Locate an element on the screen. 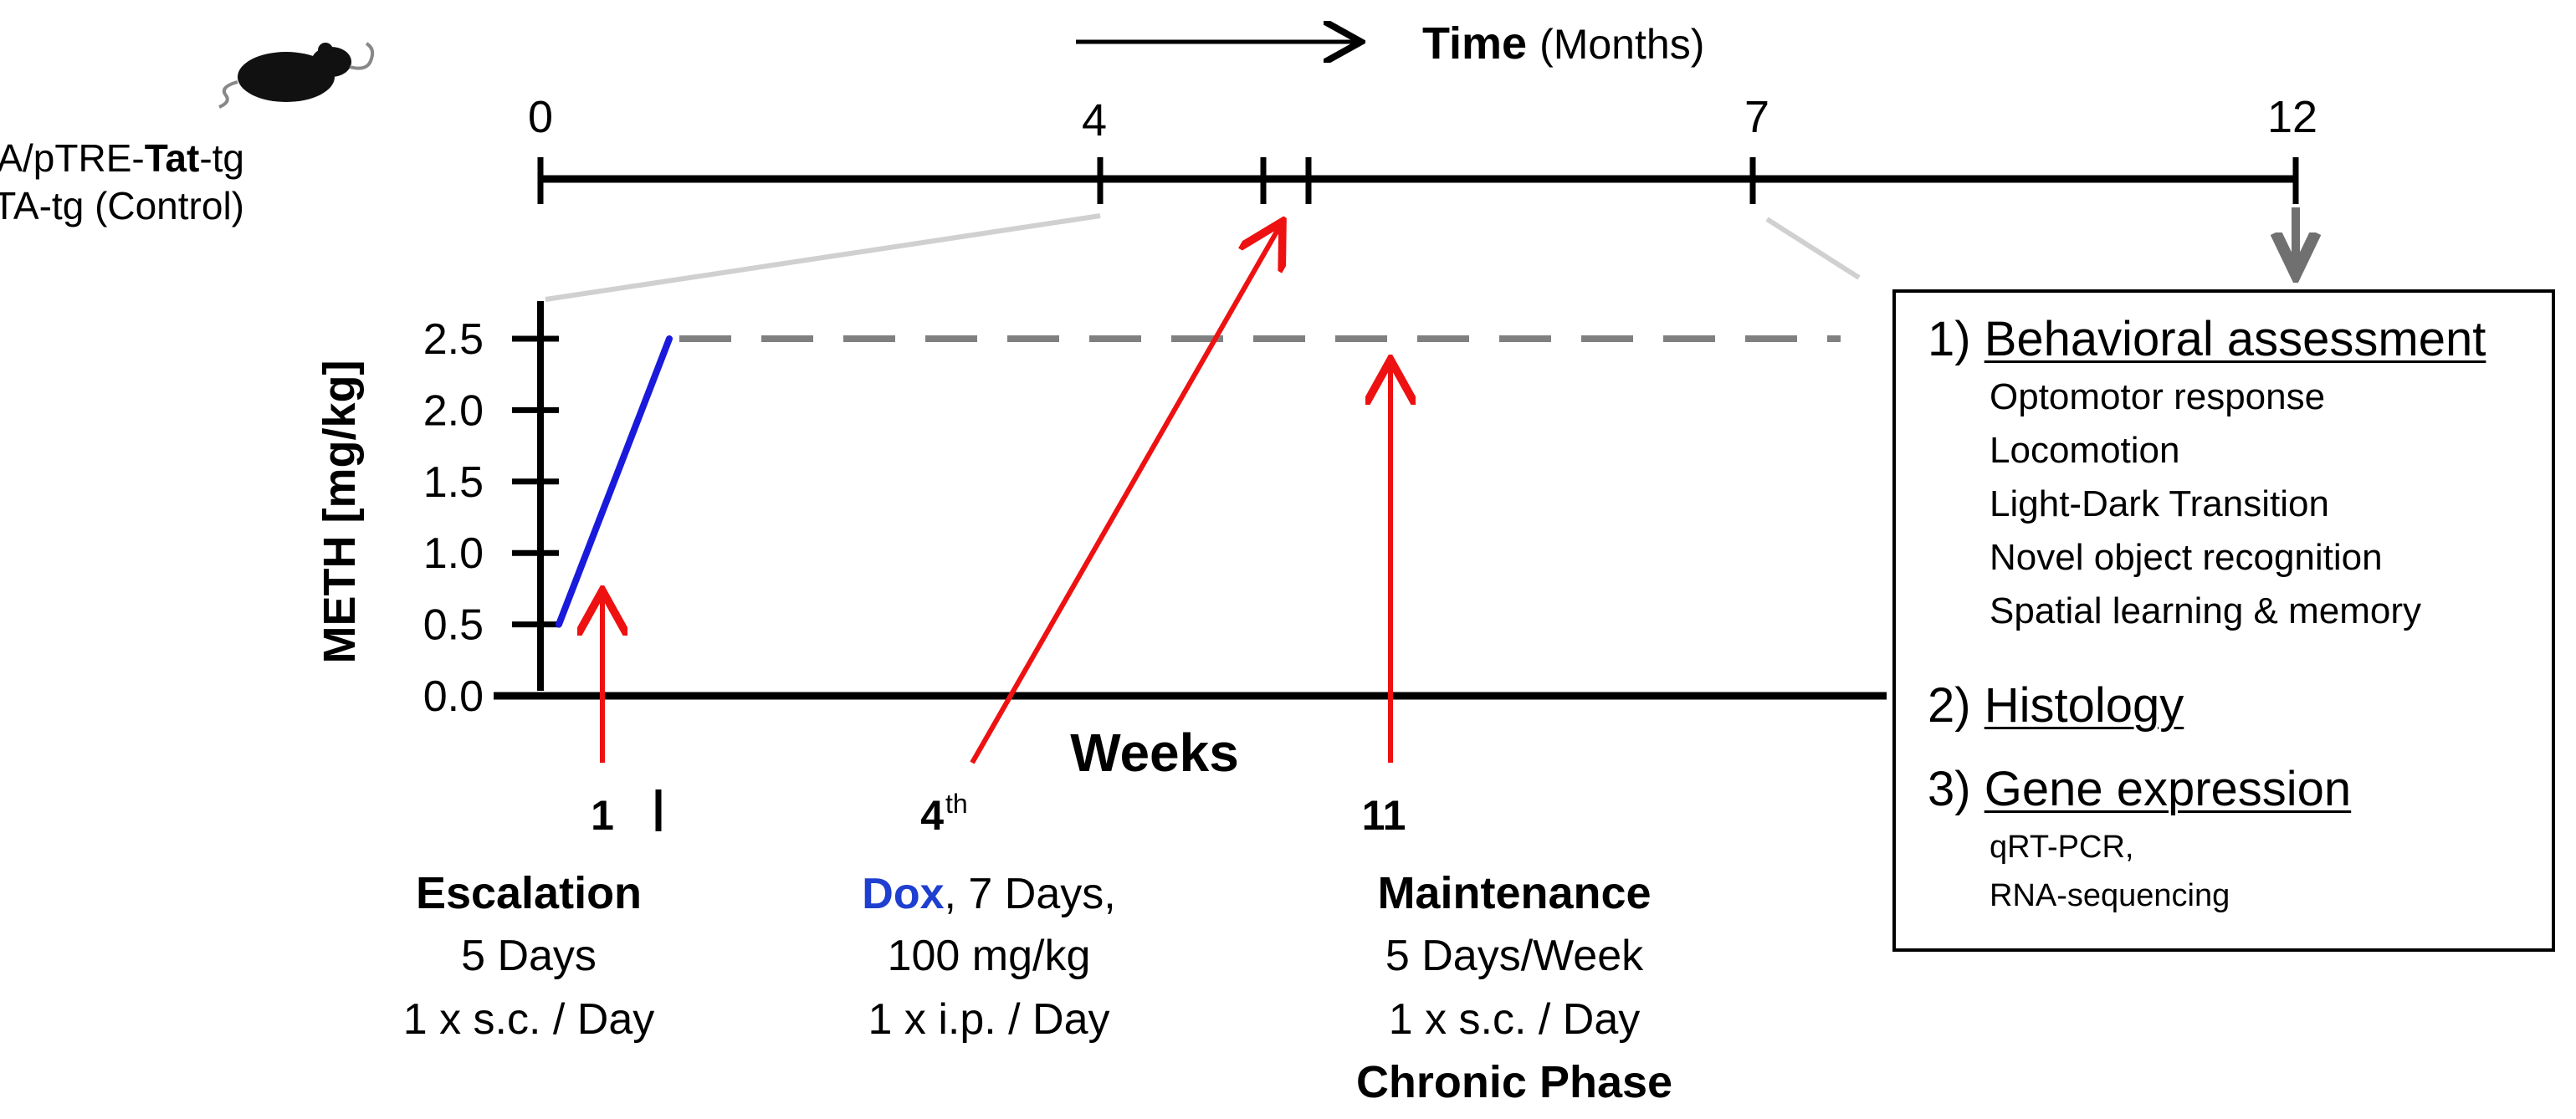  week-4-label: 4 is located at coordinates (932, 815).